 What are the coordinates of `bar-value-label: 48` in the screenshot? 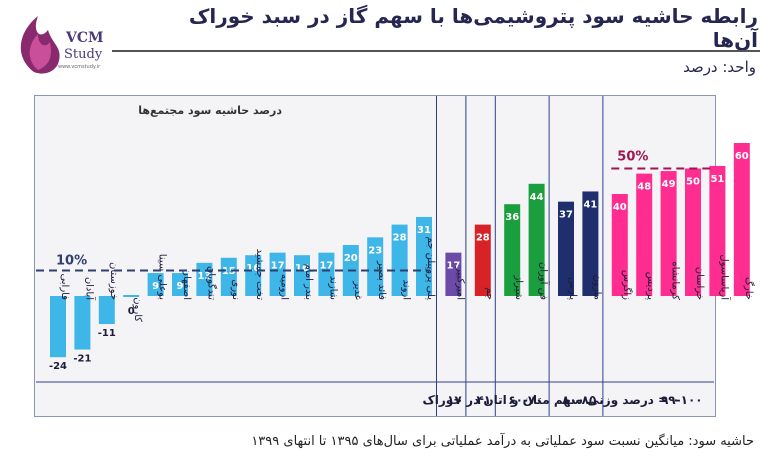 It's located at (644, 187).